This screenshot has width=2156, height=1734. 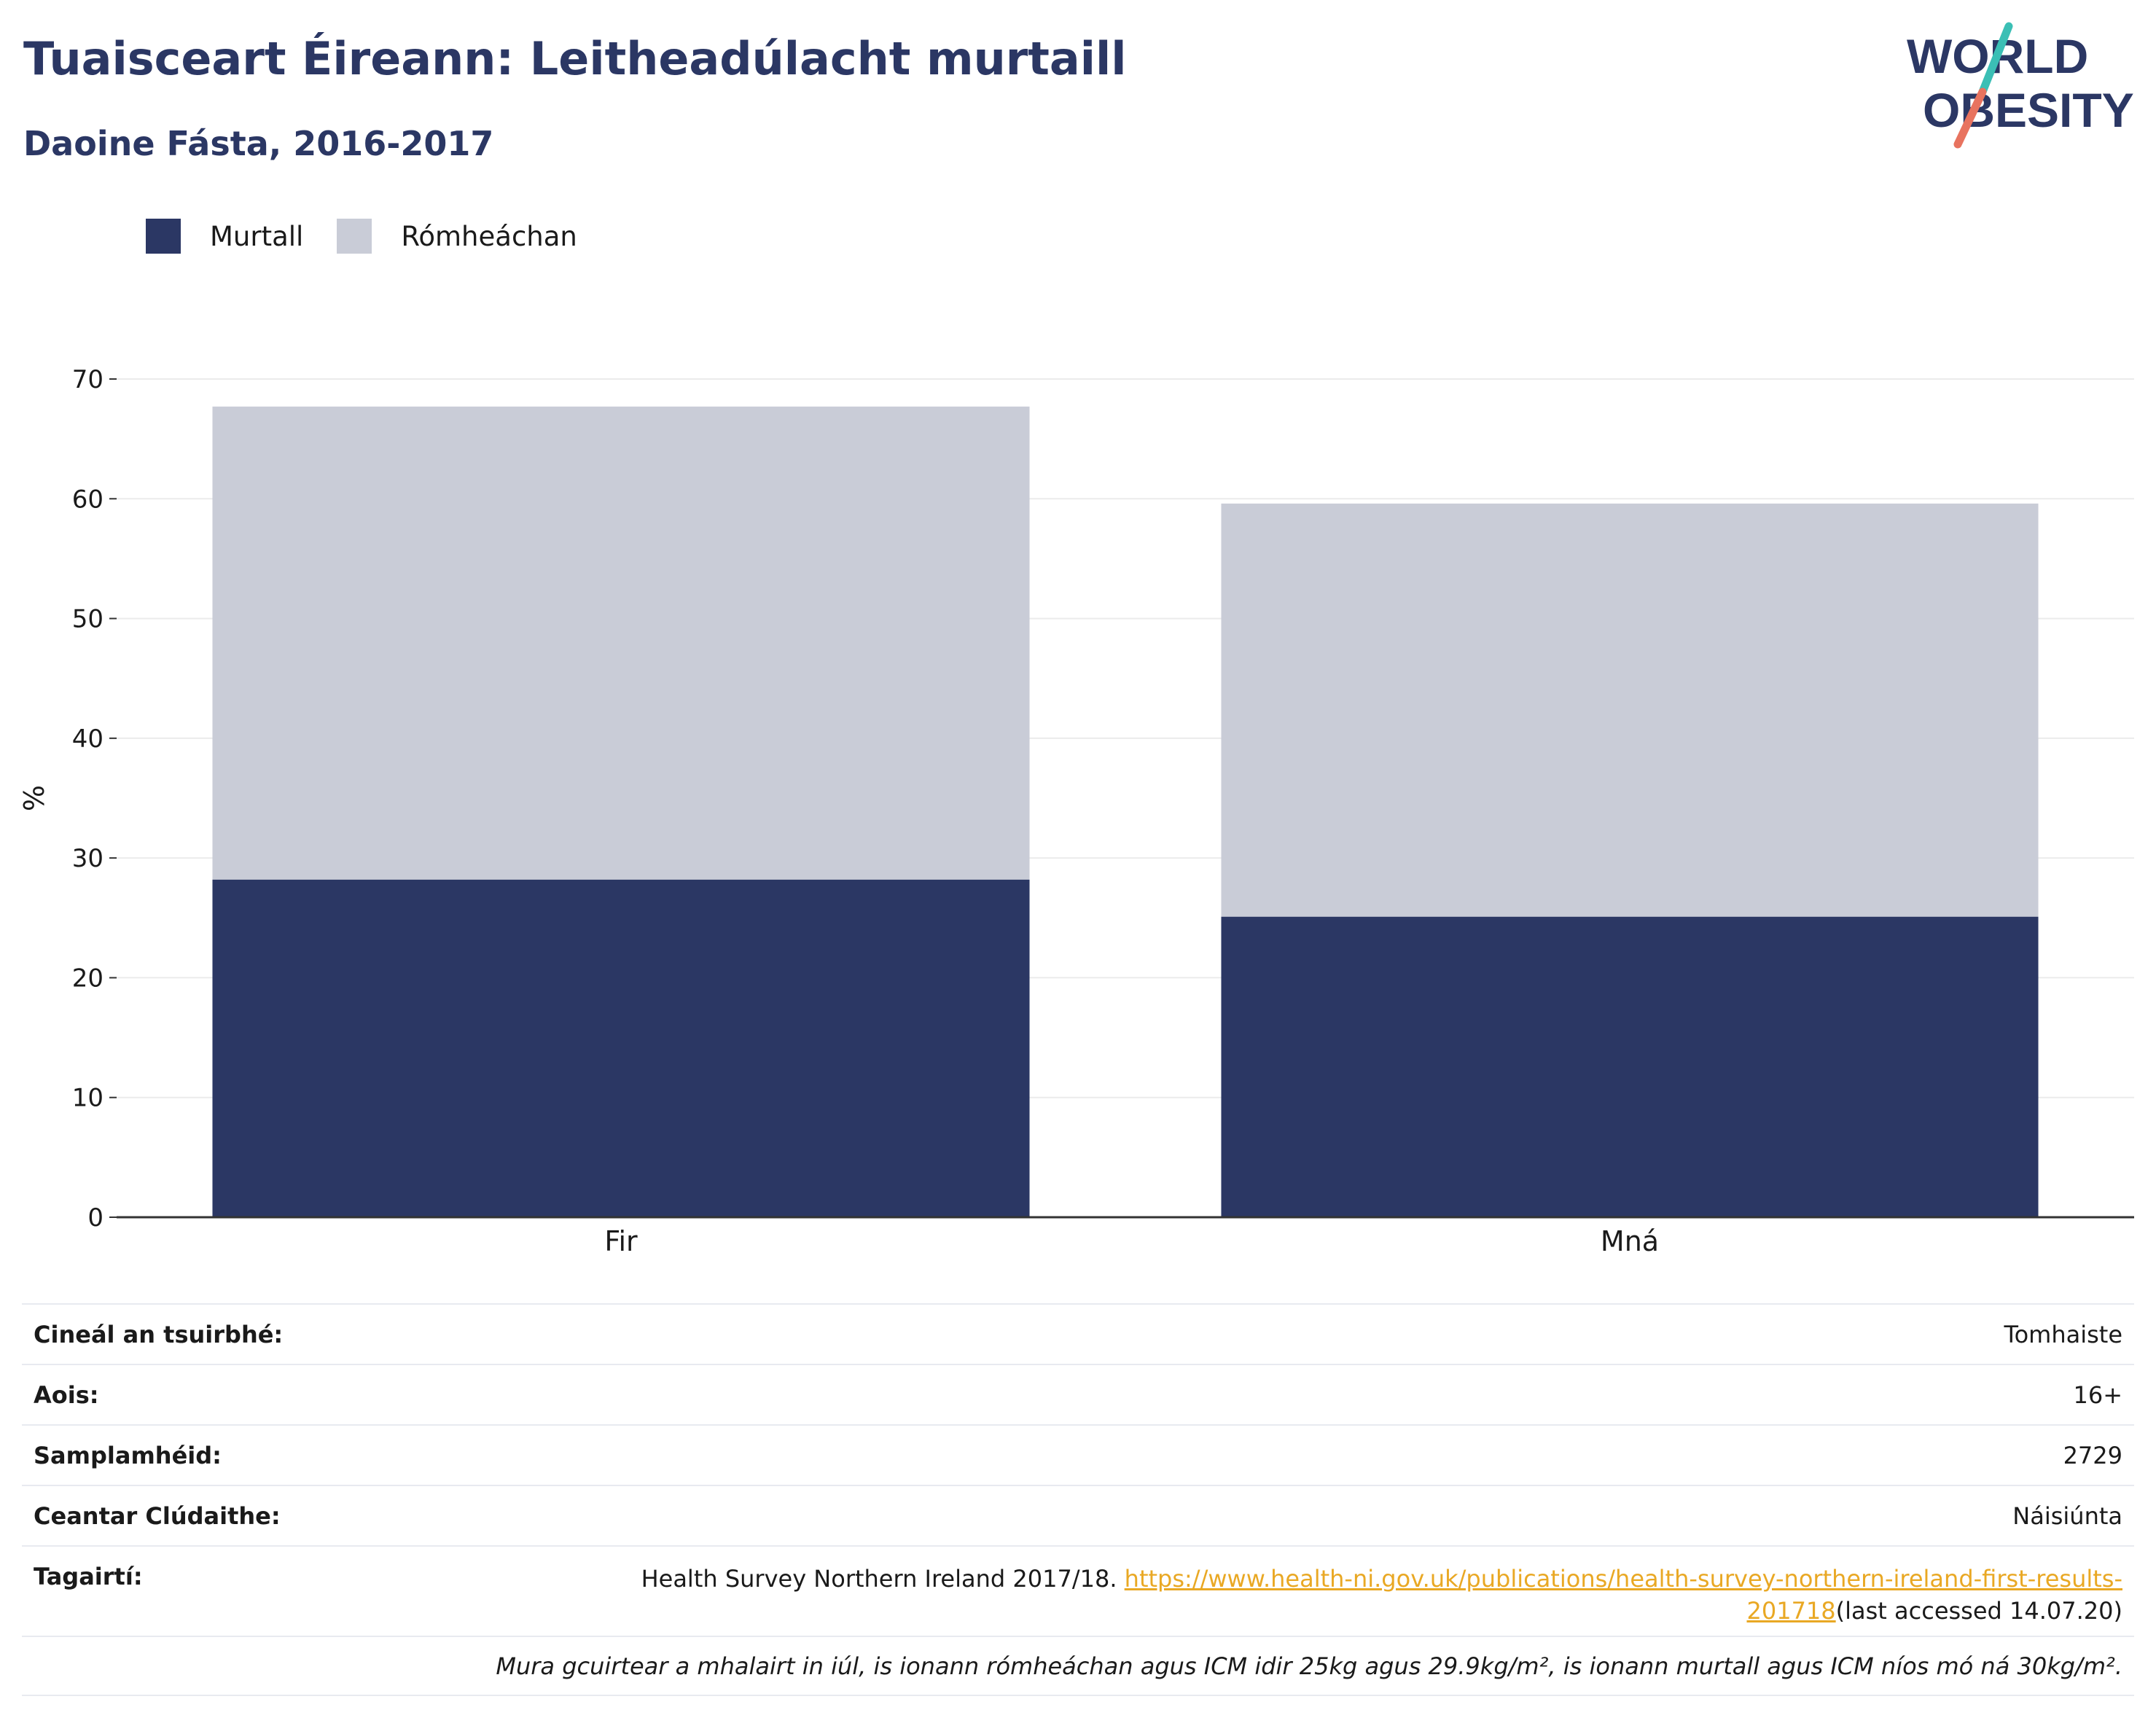 What do you see at coordinates (489, 236) in the screenshot?
I see `legend-label-romheachan: Rómheáchan` at bounding box center [489, 236].